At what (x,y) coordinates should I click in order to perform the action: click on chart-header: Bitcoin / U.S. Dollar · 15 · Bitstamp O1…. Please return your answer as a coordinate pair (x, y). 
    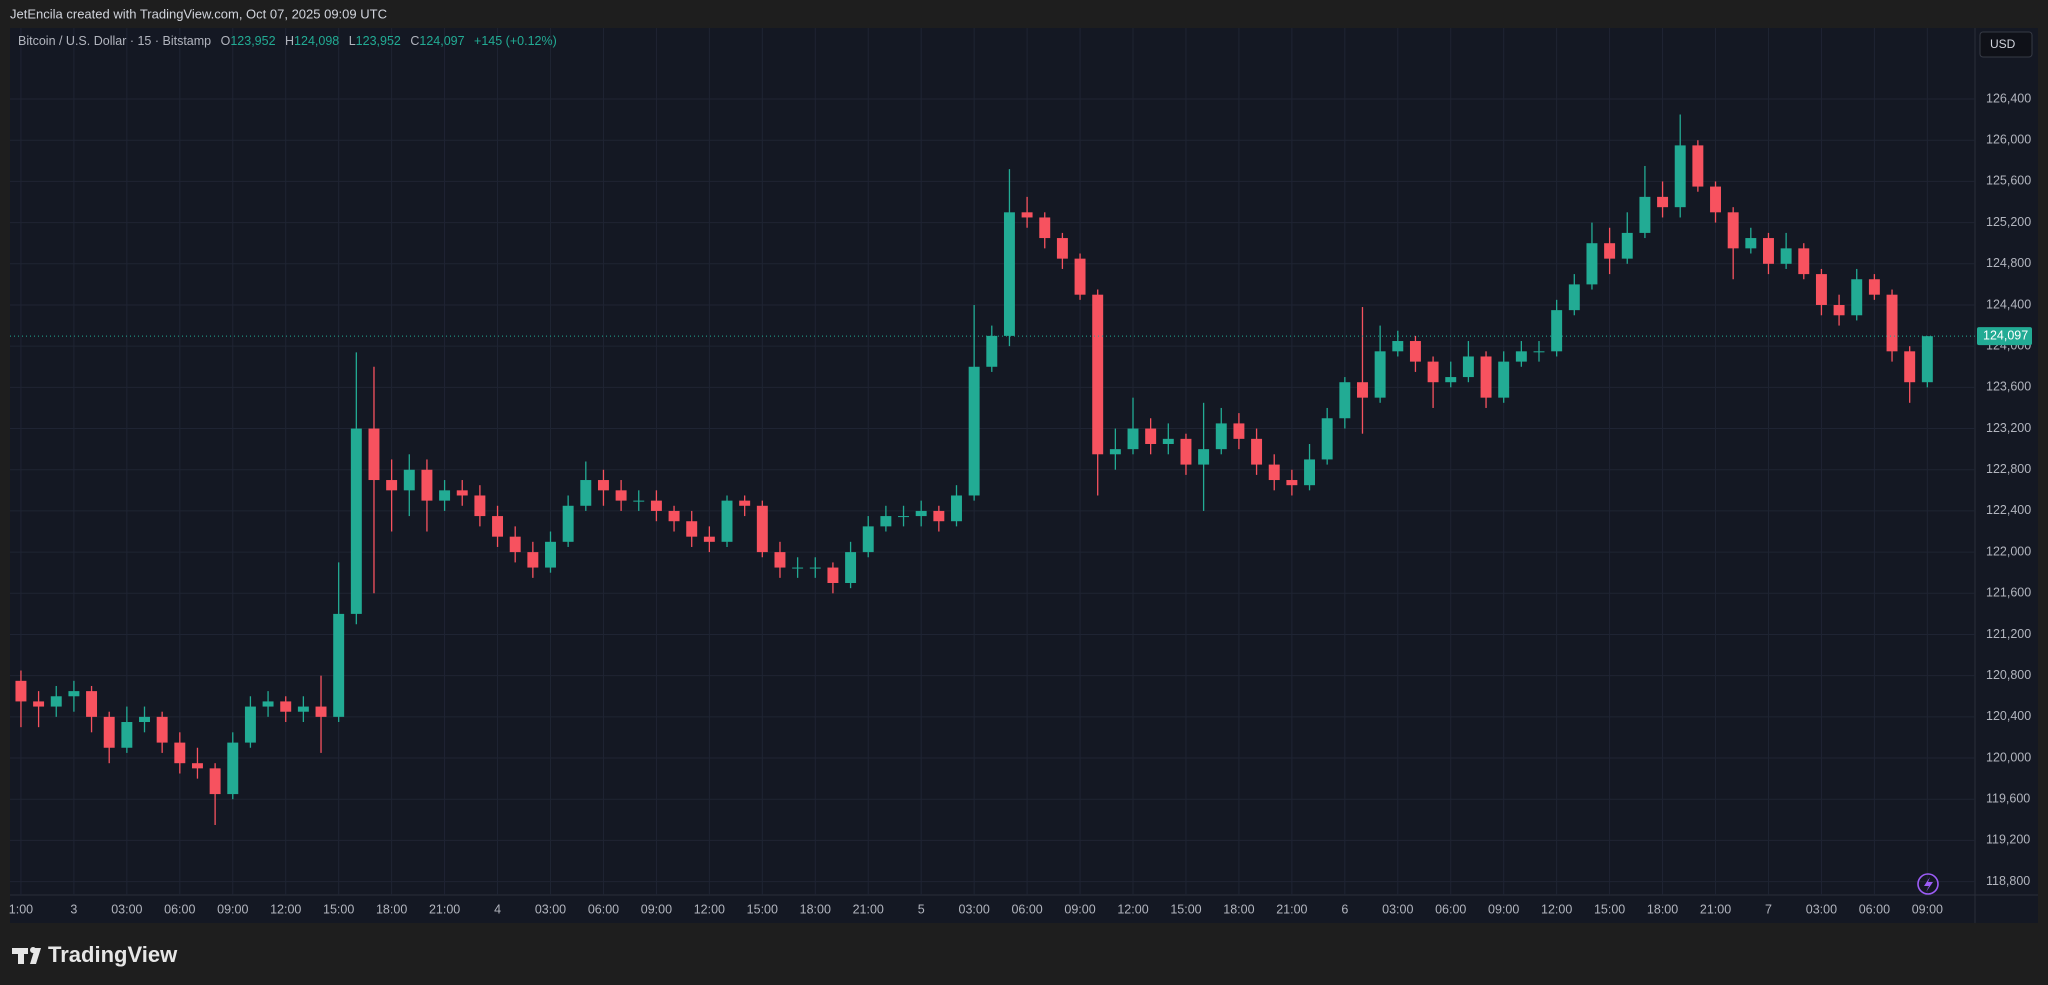
    Looking at the image, I should click on (287, 41).